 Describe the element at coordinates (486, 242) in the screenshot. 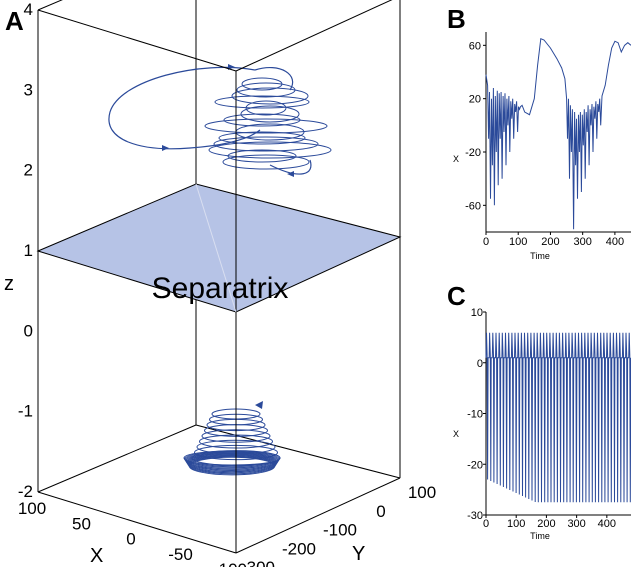

I see `panel-b-x-tick-0: 0` at that location.